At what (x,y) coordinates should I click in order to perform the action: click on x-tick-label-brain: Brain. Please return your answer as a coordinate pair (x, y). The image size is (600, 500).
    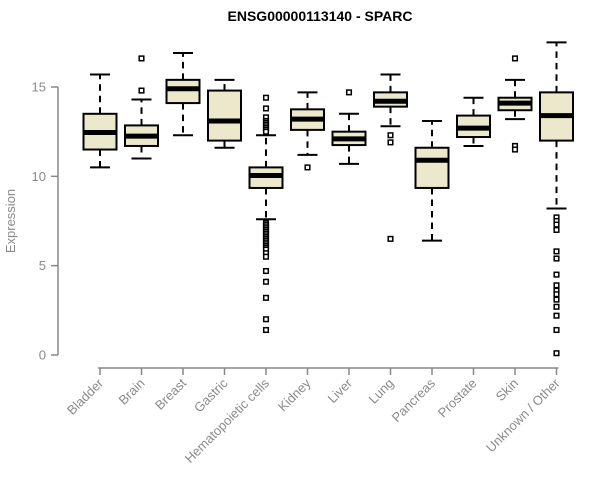
    Looking at the image, I should click on (132, 392).